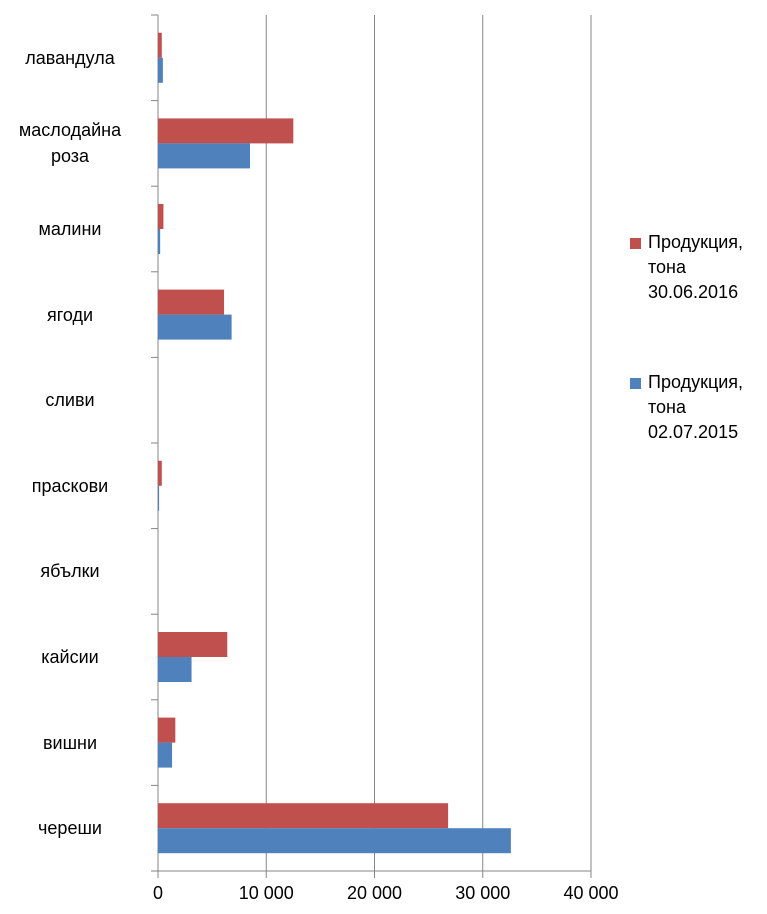  Describe the element at coordinates (158, 893) in the screenshot. I see `x-tick-label: 0` at that location.